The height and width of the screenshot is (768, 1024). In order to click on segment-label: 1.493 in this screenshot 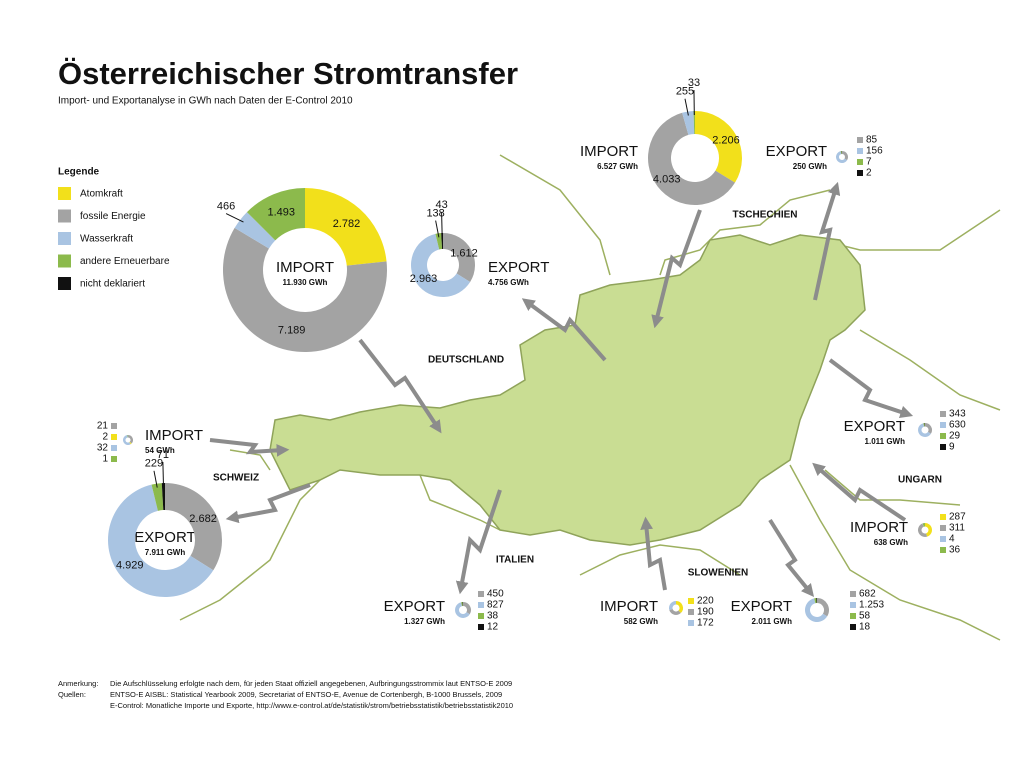, I will do `click(281, 213)`.